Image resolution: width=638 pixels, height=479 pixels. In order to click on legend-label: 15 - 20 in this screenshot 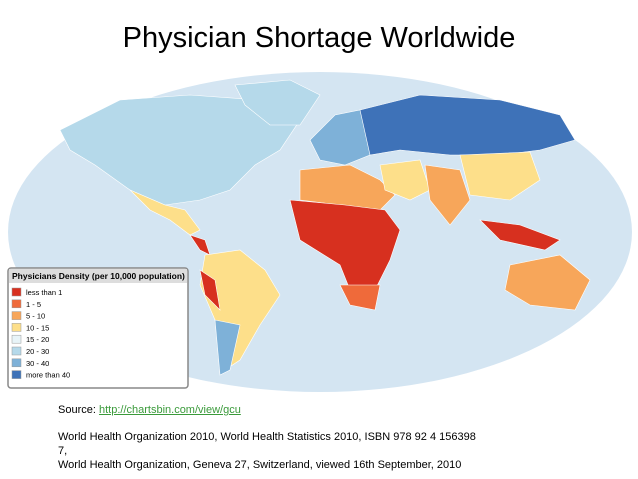, I will do `click(37, 339)`.